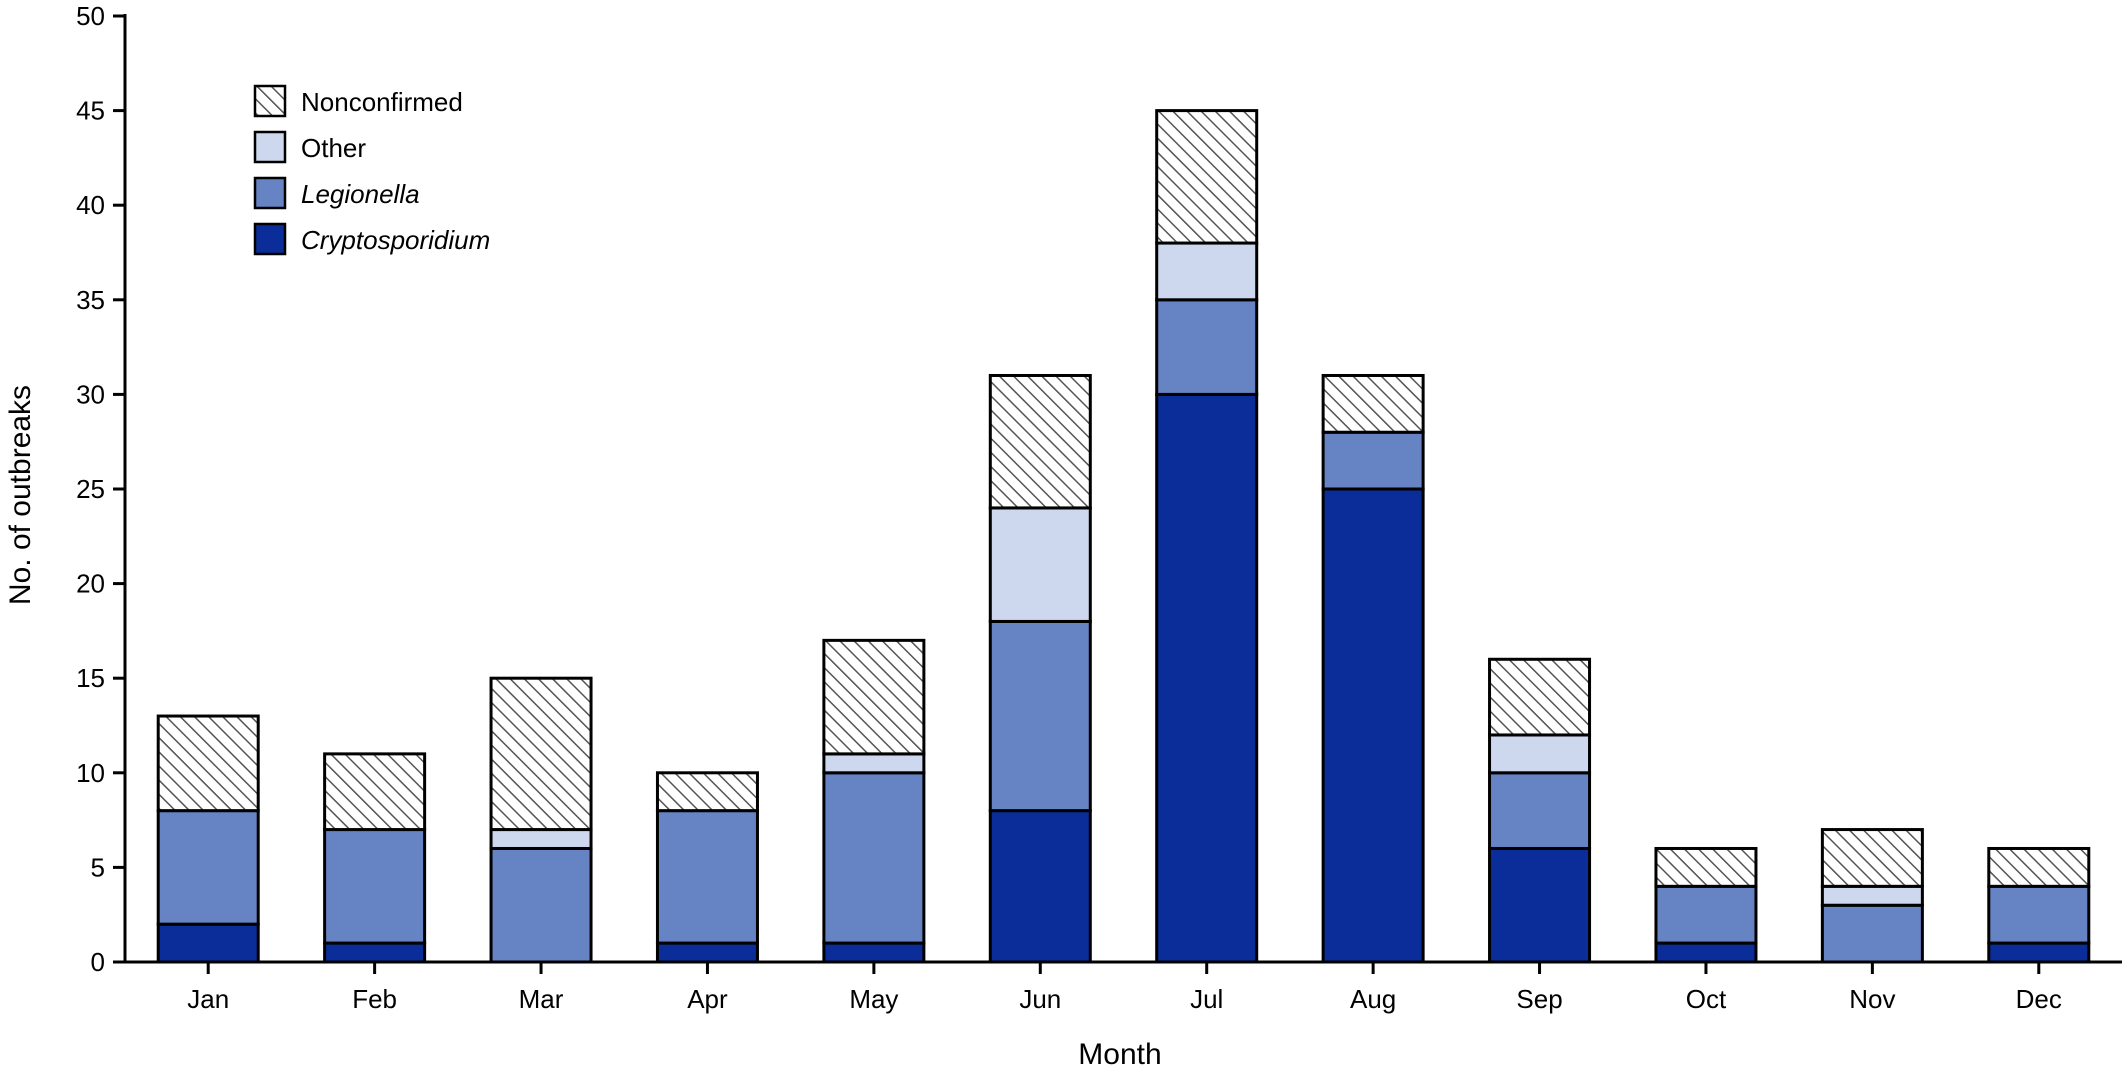  What do you see at coordinates (208, 999) in the screenshot?
I see `x-tick-label: Jan` at bounding box center [208, 999].